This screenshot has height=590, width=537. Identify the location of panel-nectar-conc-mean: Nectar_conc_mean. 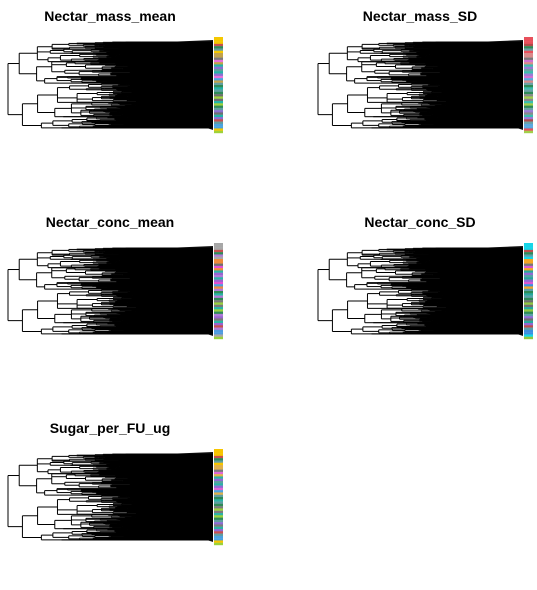
(130, 299).